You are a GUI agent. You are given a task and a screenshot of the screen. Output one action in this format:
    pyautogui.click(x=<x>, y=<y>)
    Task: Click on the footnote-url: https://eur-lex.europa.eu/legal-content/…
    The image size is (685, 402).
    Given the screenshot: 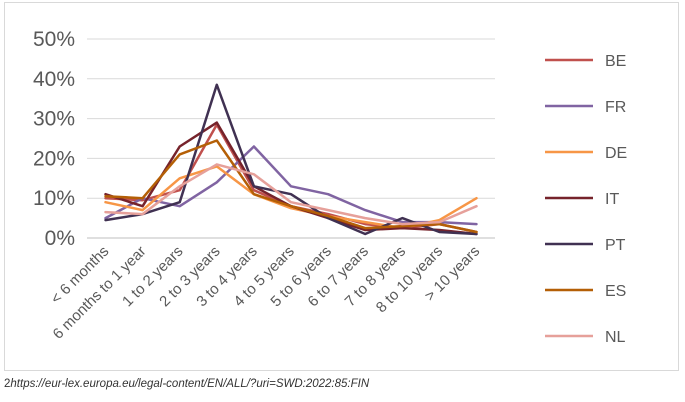 What is the action you would take?
    pyautogui.click(x=190, y=384)
    